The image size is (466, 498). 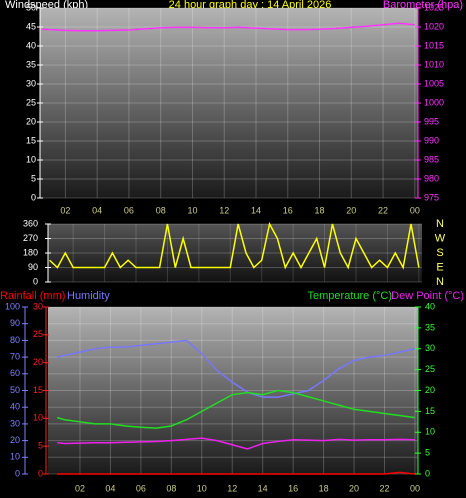 What do you see at coordinates (46, 5) in the screenshot?
I see `y-axis-label: Windspeed (kph)` at bounding box center [46, 5].